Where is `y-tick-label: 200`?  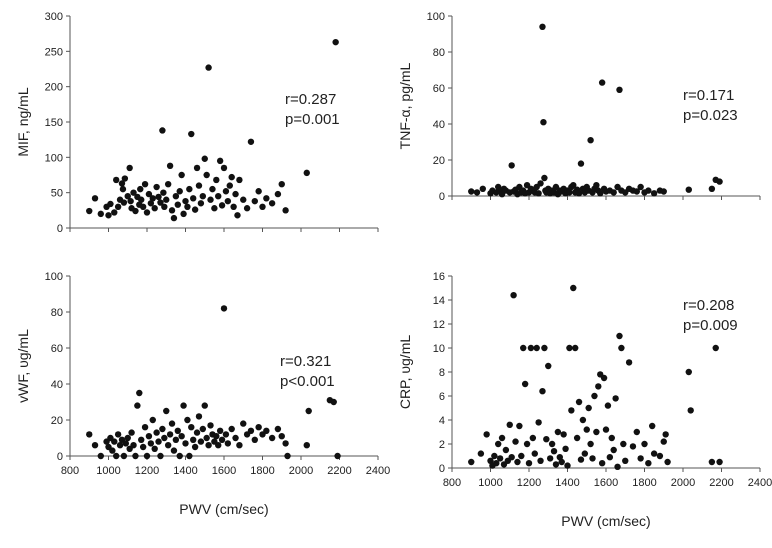 y-tick-label: 200 is located at coordinates (54, 88).